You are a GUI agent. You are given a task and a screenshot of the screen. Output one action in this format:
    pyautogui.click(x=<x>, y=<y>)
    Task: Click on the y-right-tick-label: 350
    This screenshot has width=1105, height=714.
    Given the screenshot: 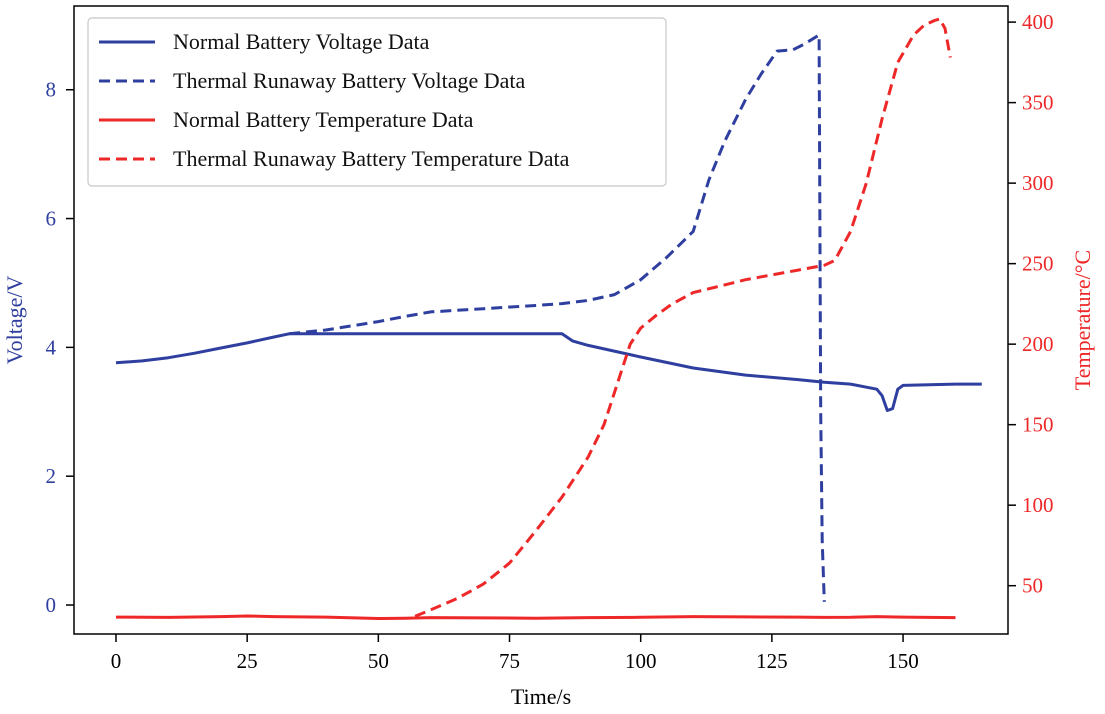 What is the action you would take?
    pyautogui.click(x=1038, y=103)
    